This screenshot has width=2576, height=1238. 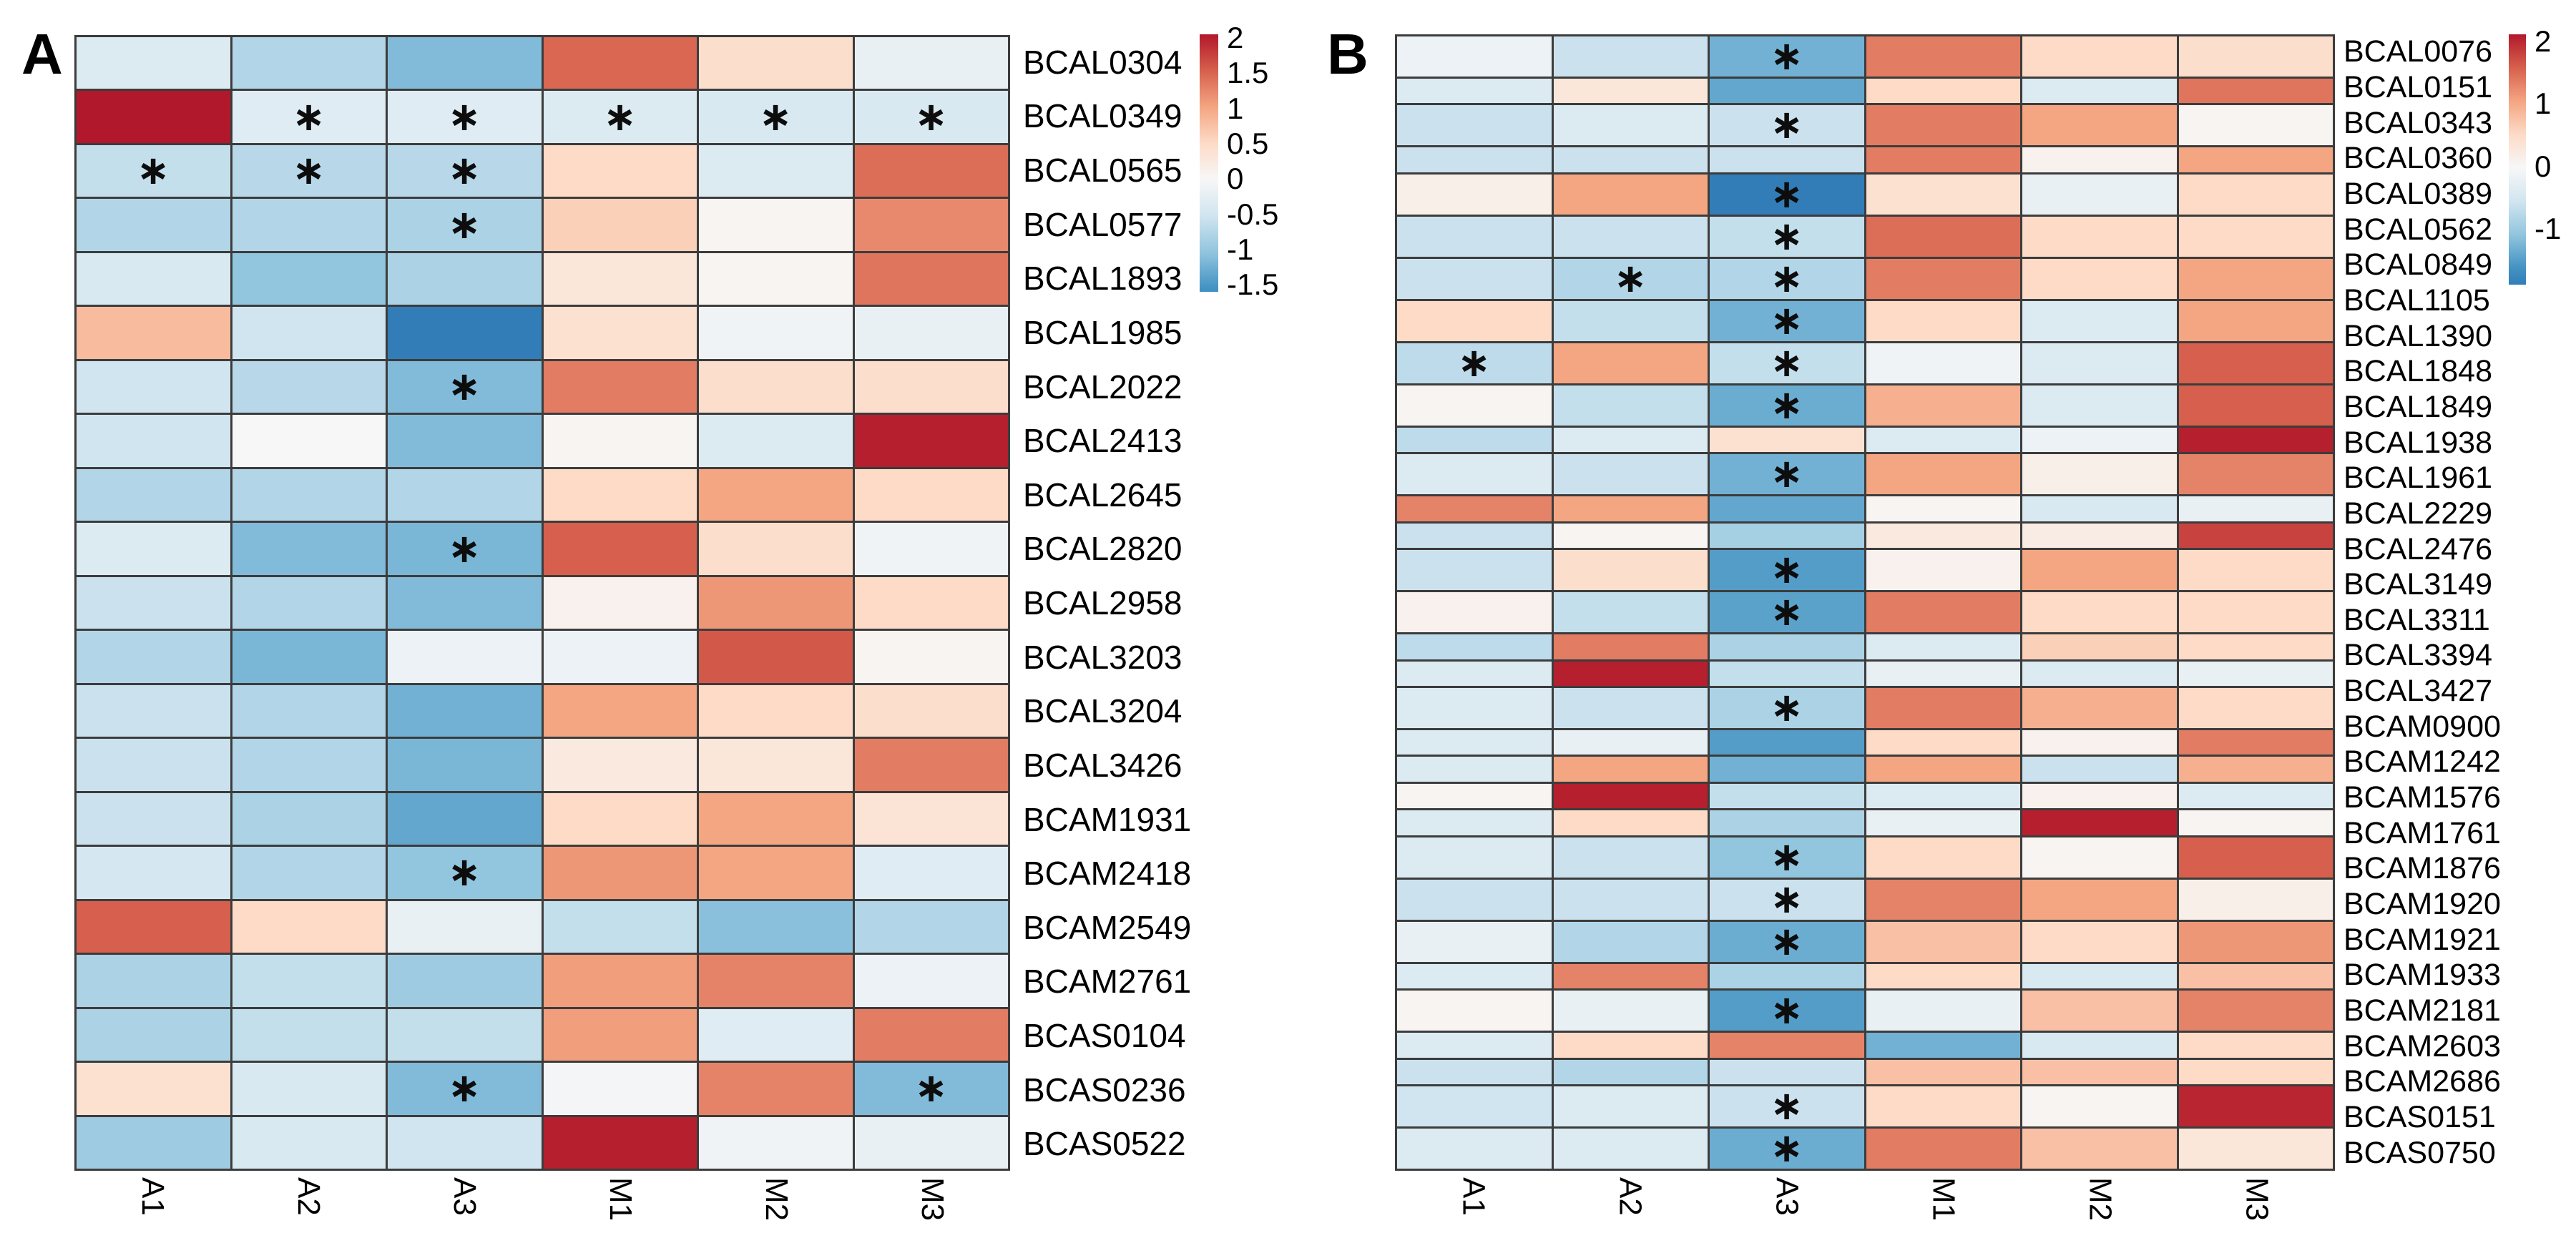 What do you see at coordinates (1474, 1196) in the screenshot?
I see `col-label: A1` at bounding box center [1474, 1196].